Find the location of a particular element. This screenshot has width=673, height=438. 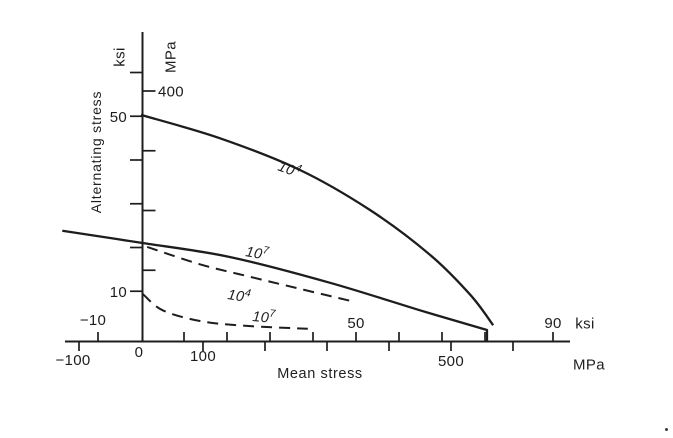

y-axis-unit-mpa: MPa is located at coordinates (171, 57).